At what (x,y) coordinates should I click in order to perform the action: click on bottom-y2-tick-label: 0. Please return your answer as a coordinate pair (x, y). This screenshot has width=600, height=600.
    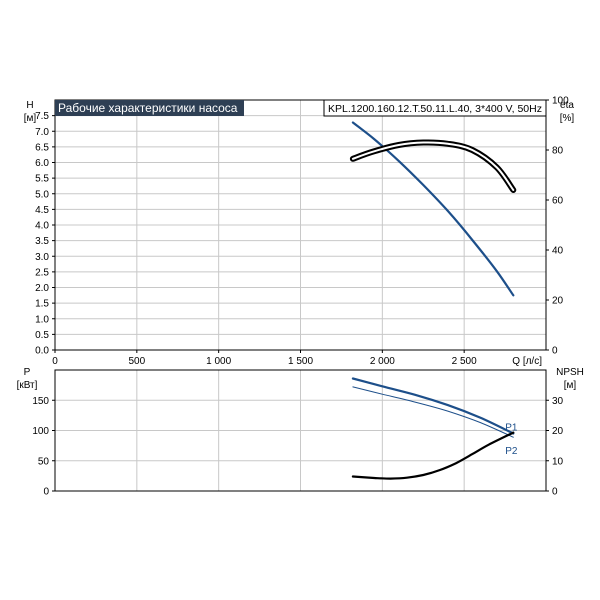
    Looking at the image, I should click on (555, 492).